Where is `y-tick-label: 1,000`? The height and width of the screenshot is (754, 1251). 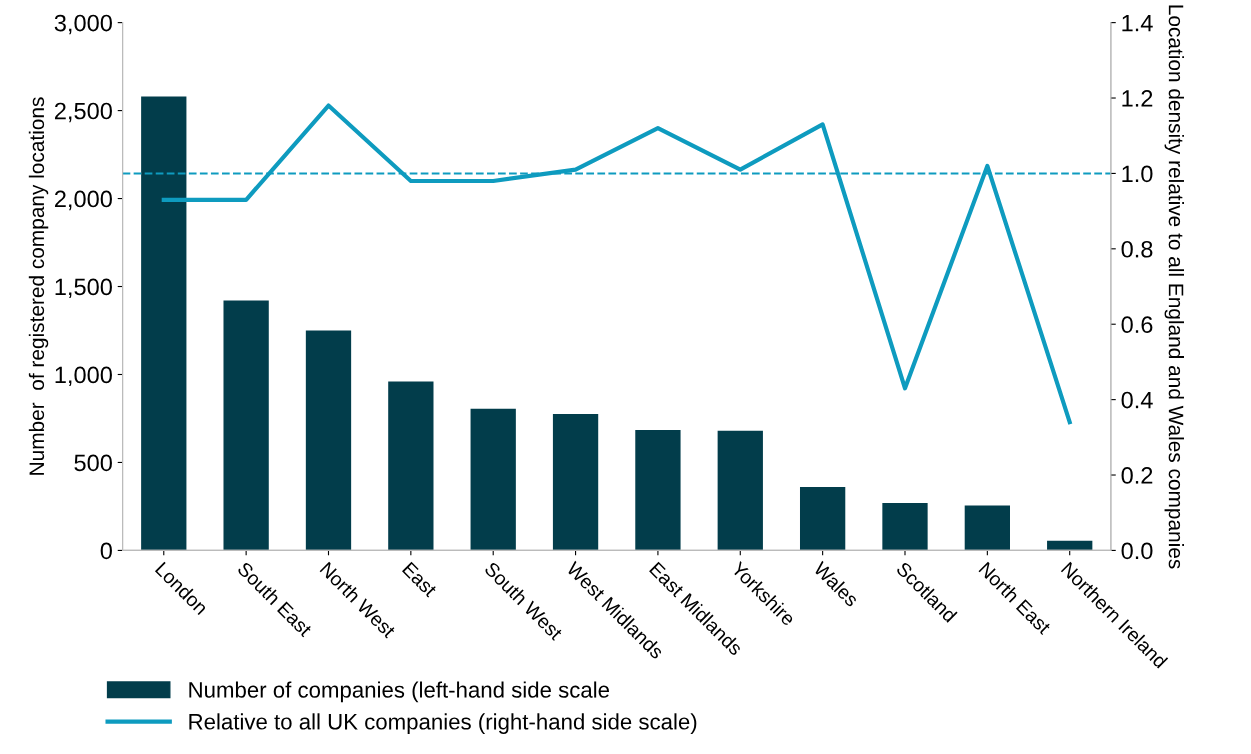
y-tick-label: 1,000 is located at coordinates (83, 376).